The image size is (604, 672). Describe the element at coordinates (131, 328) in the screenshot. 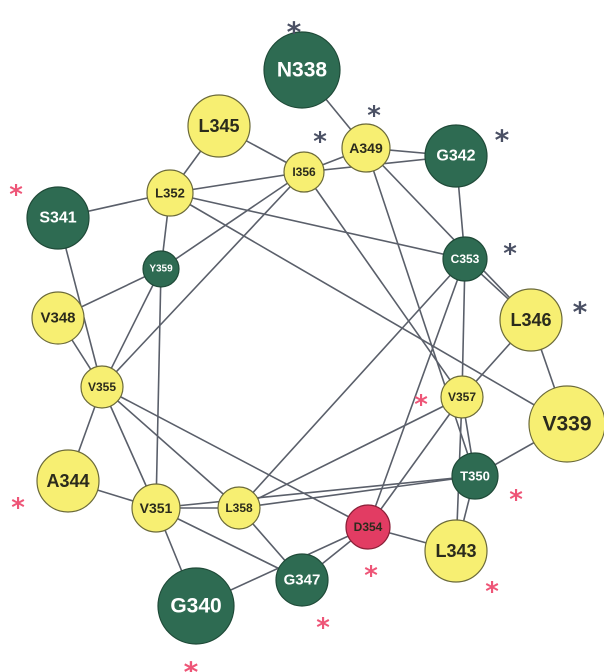

I see `edge-v355-y359` at that location.